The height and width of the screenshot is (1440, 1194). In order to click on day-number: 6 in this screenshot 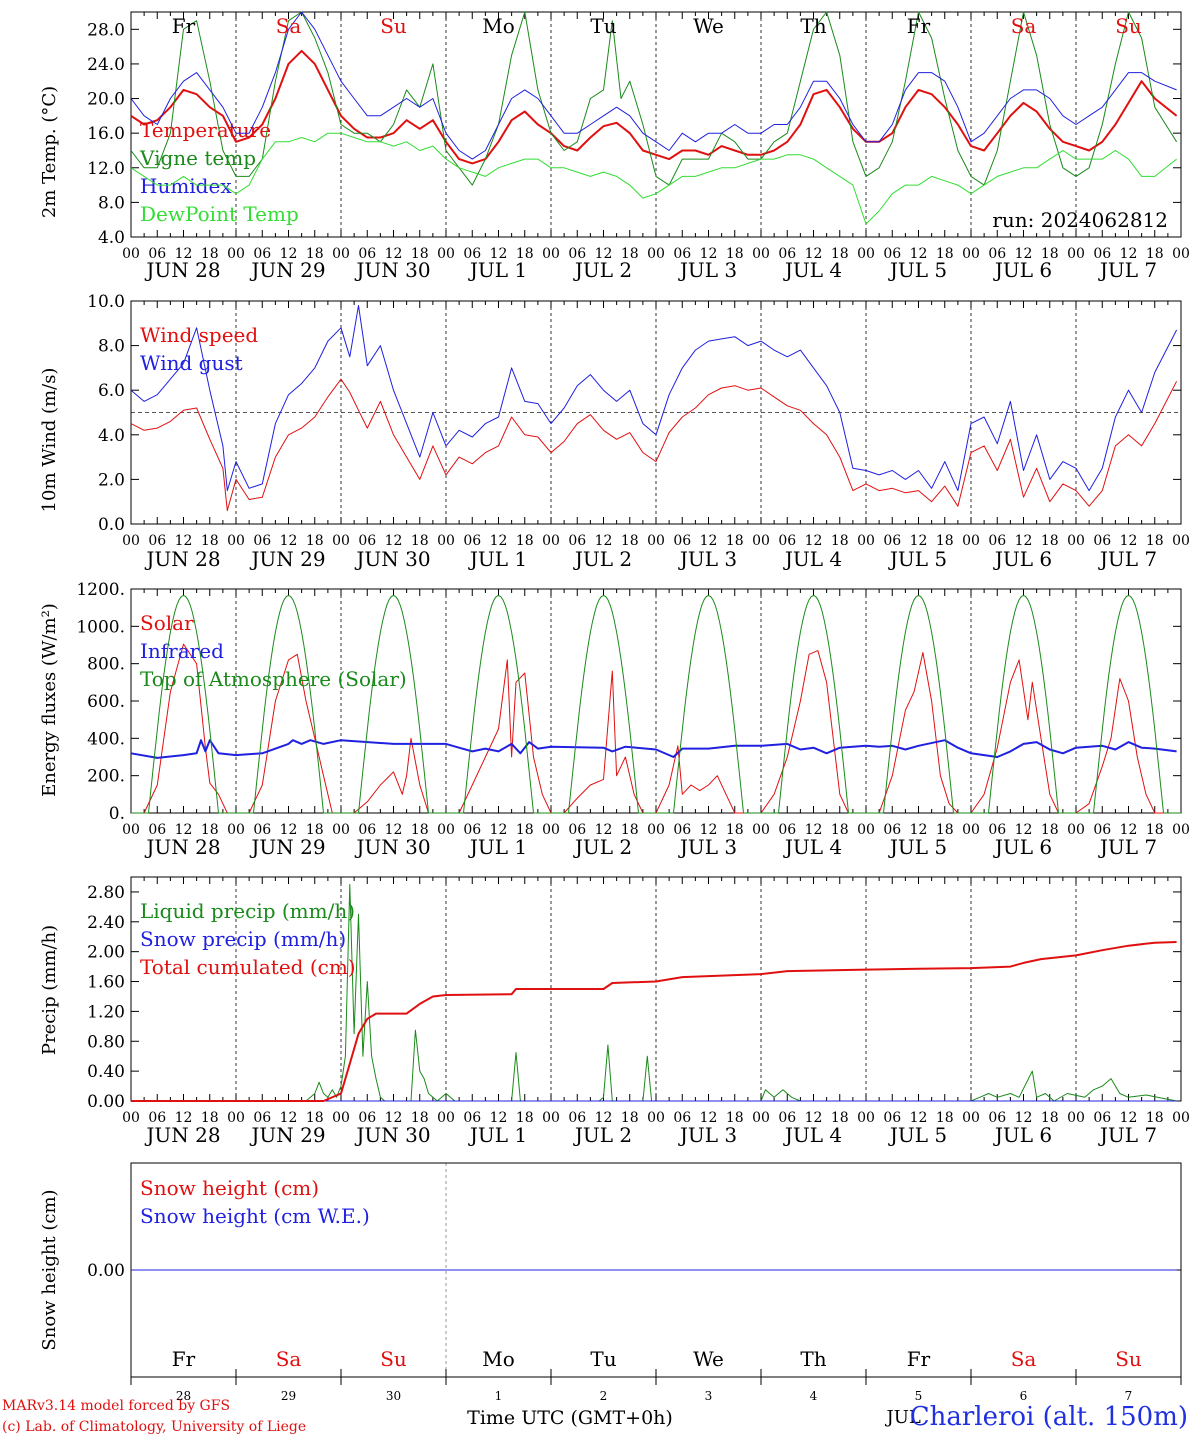, I will do `click(1024, 1396)`.